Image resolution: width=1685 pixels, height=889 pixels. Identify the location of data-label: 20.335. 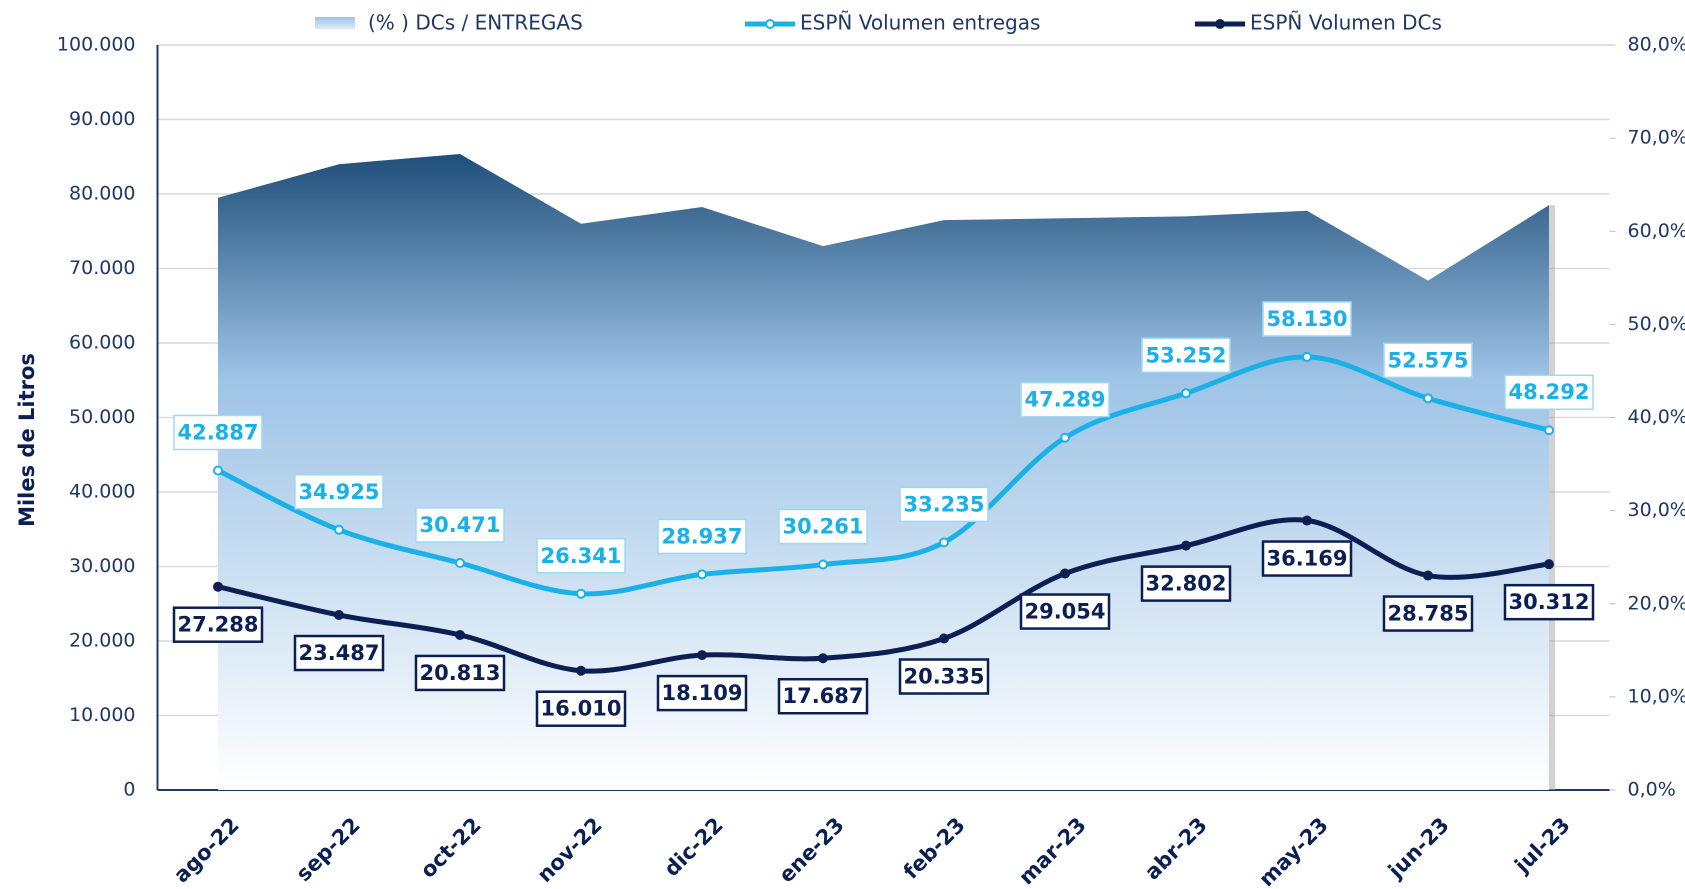
(943, 677).